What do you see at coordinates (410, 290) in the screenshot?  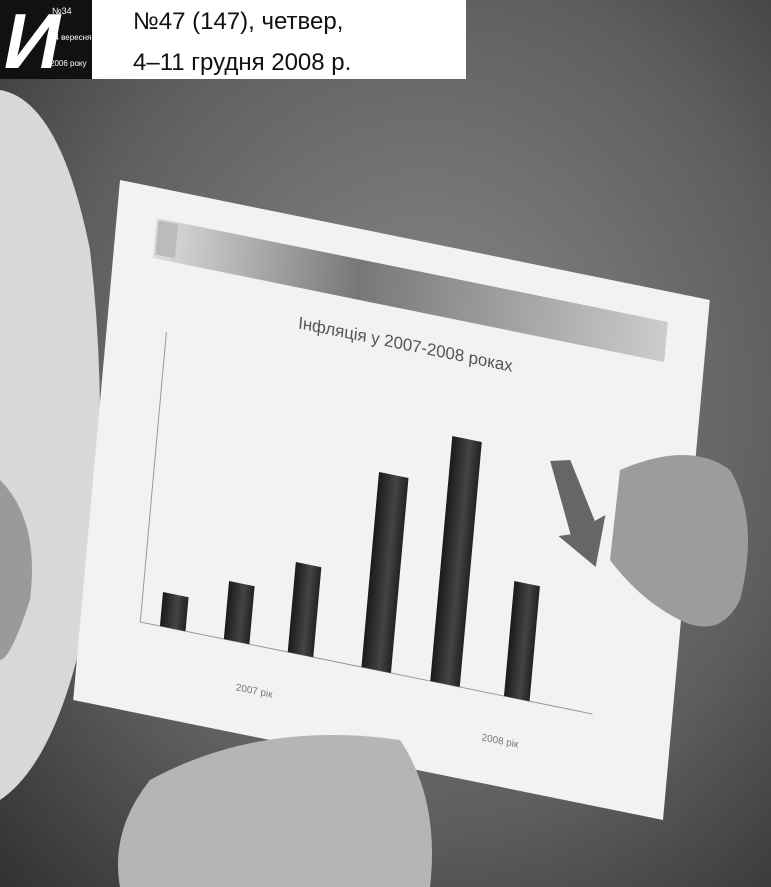 I see `paper-banner` at bounding box center [410, 290].